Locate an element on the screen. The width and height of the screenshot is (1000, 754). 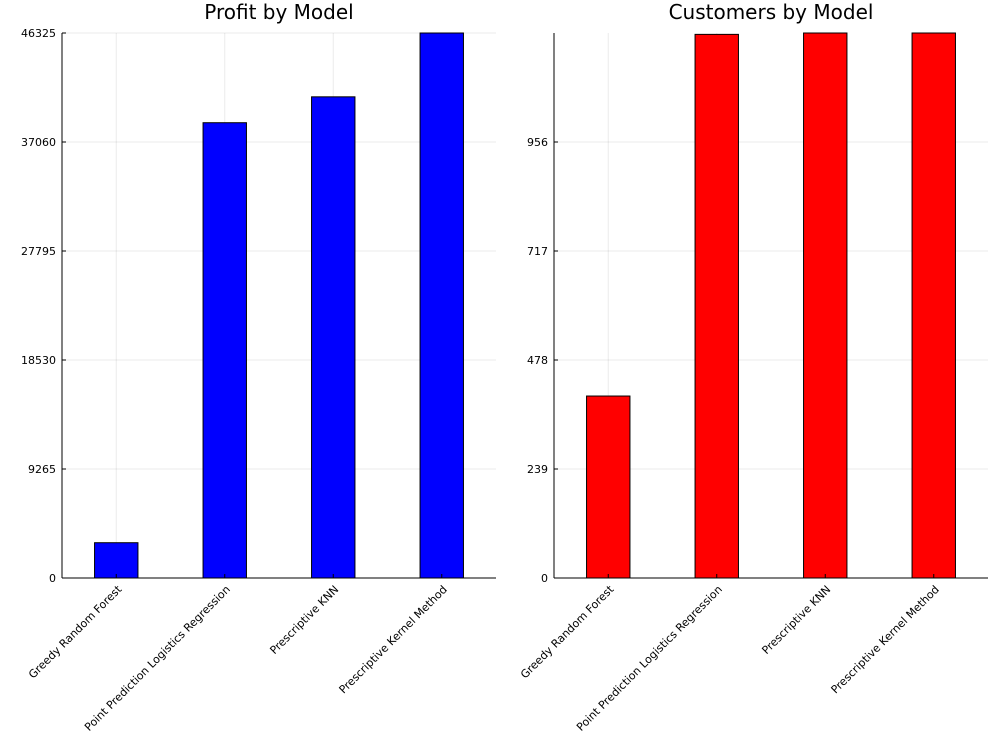
profit-chart-title: Profit by Model is located at coordinates (278, 12).